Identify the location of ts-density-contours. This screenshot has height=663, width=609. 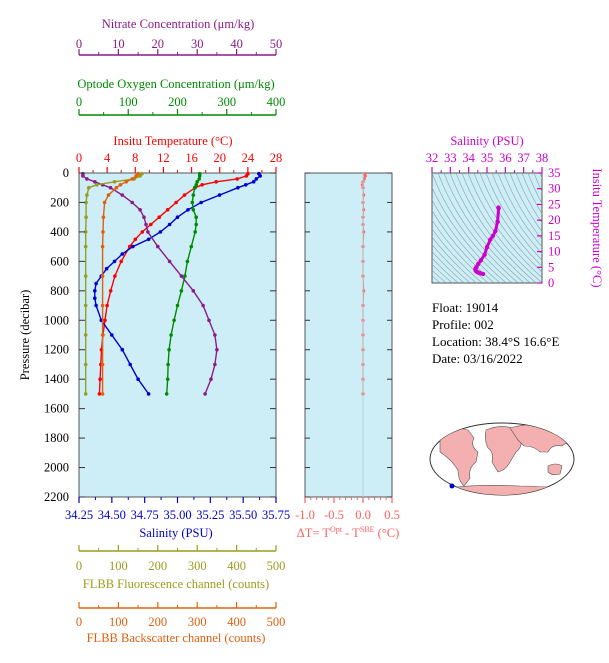
(487, 228).